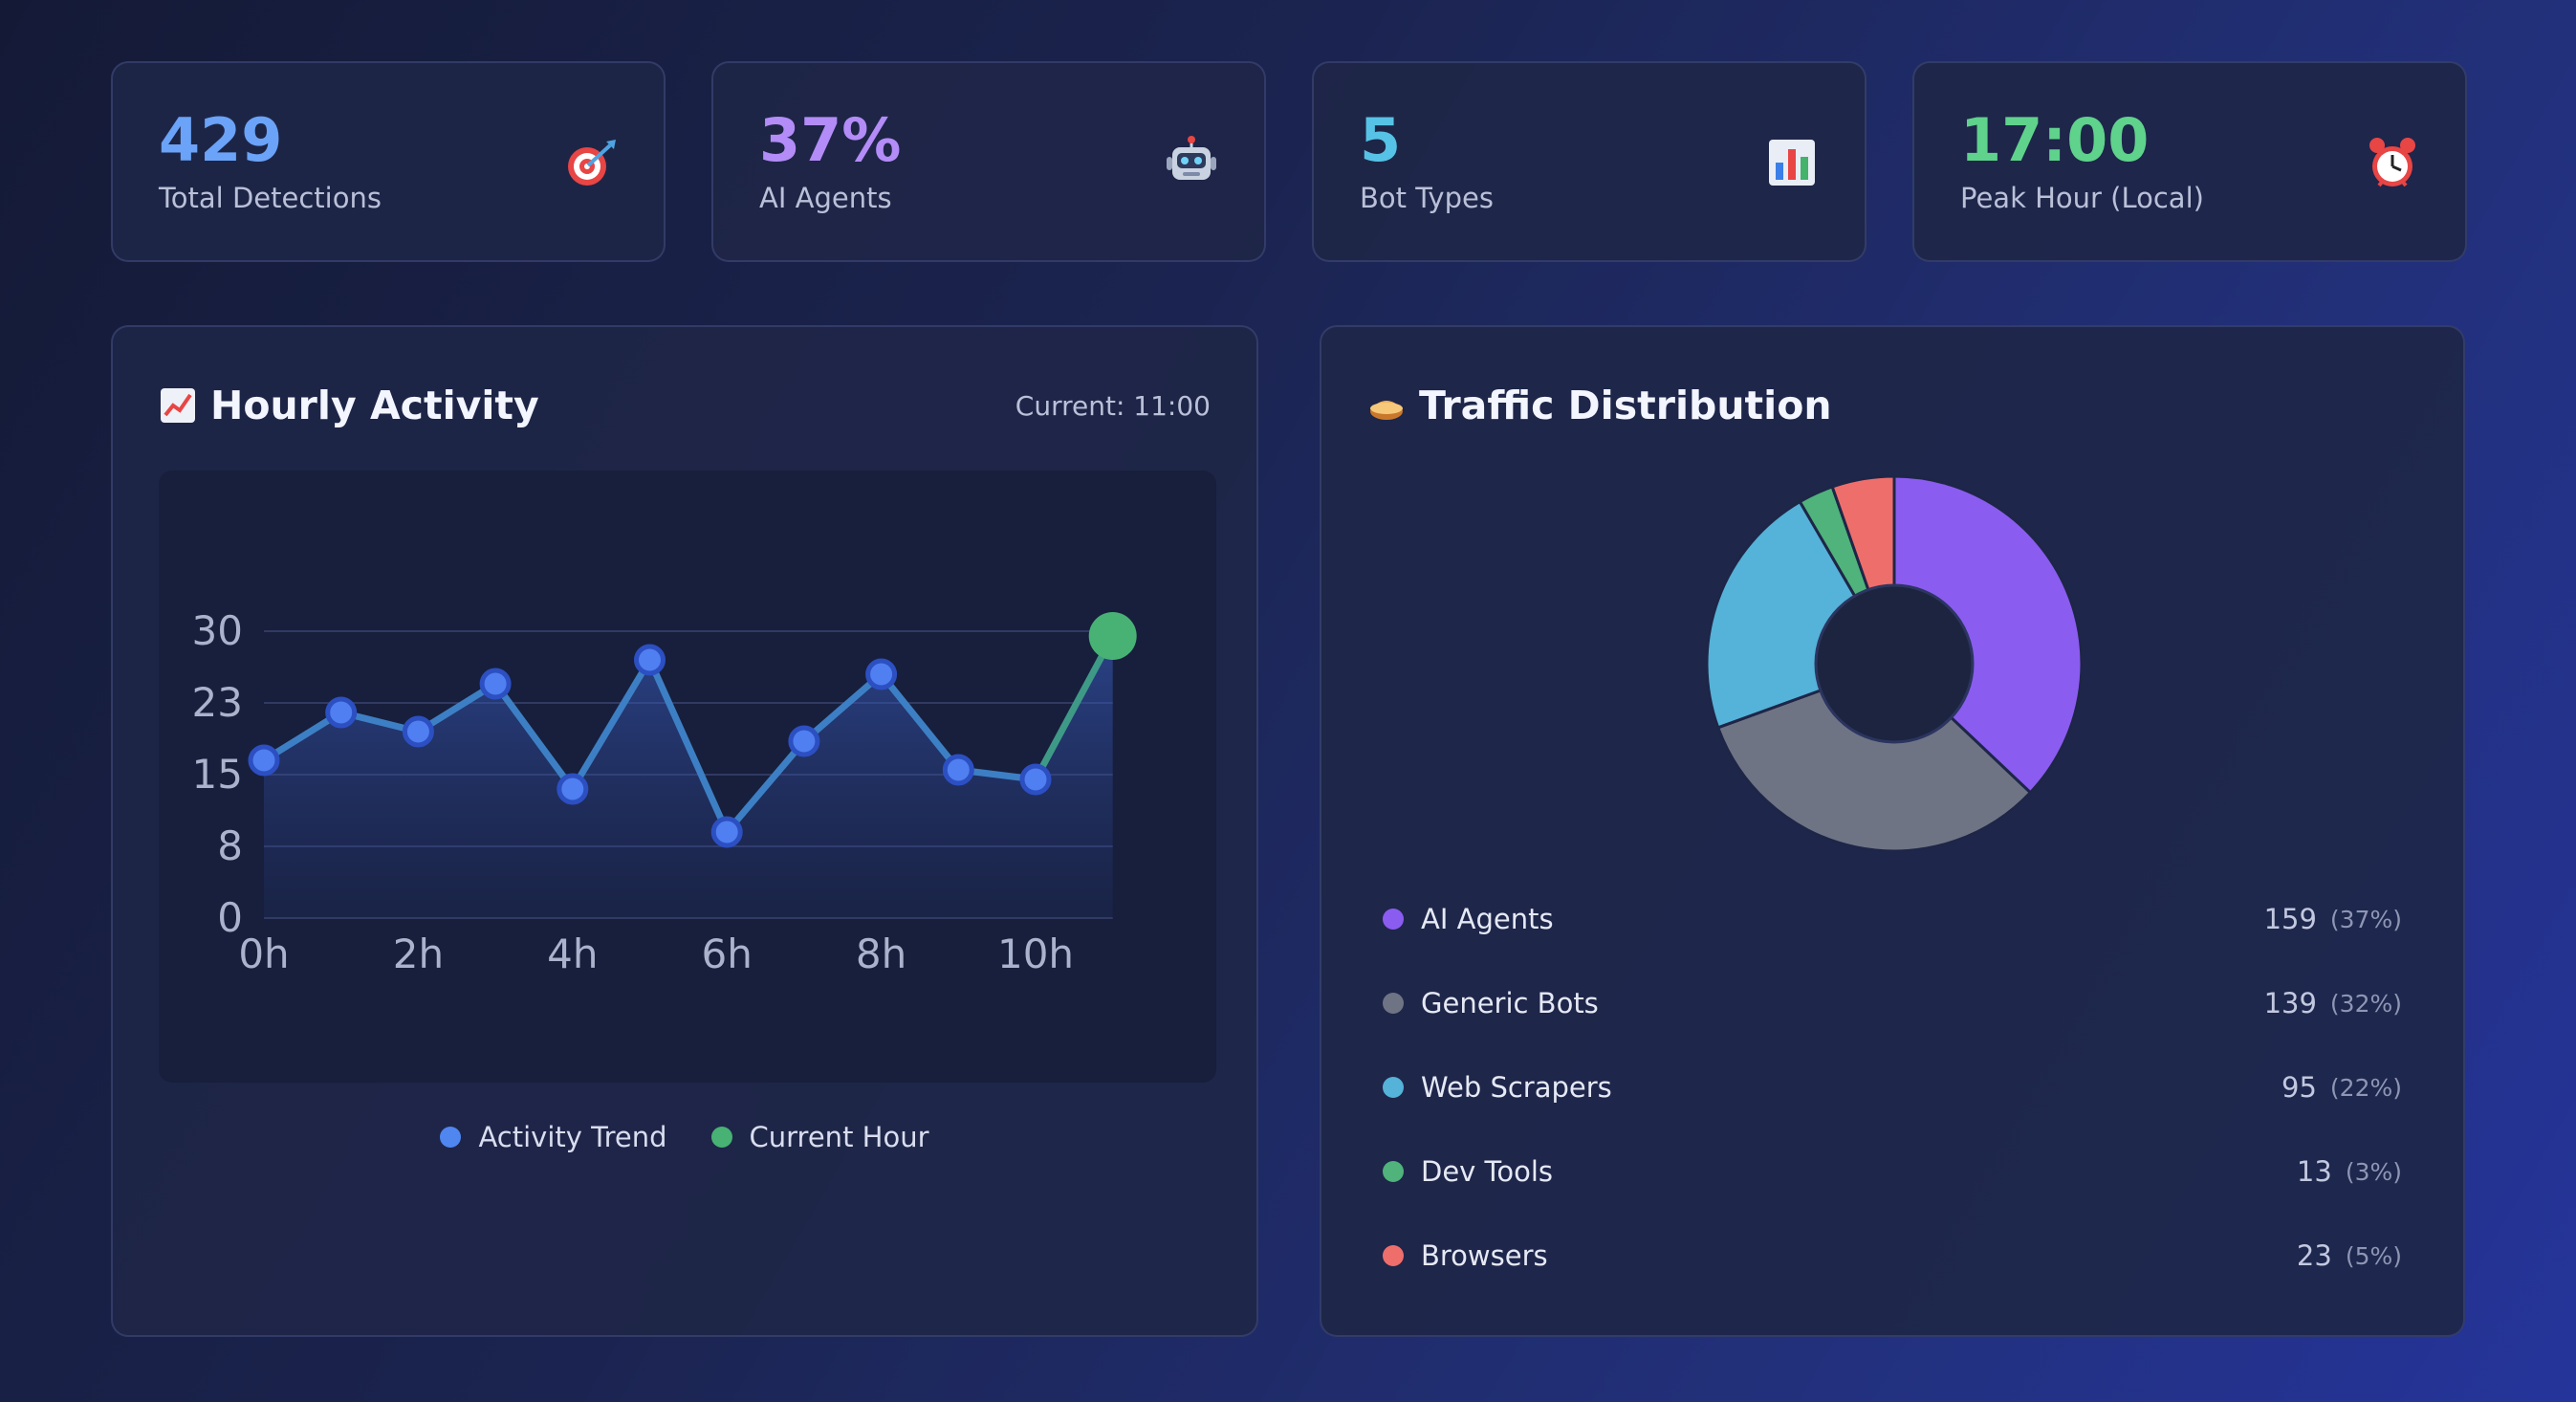  Describe the element at coordinates (881, 954) in the screenshot. I see `x-tick-label: 8h` at that location.